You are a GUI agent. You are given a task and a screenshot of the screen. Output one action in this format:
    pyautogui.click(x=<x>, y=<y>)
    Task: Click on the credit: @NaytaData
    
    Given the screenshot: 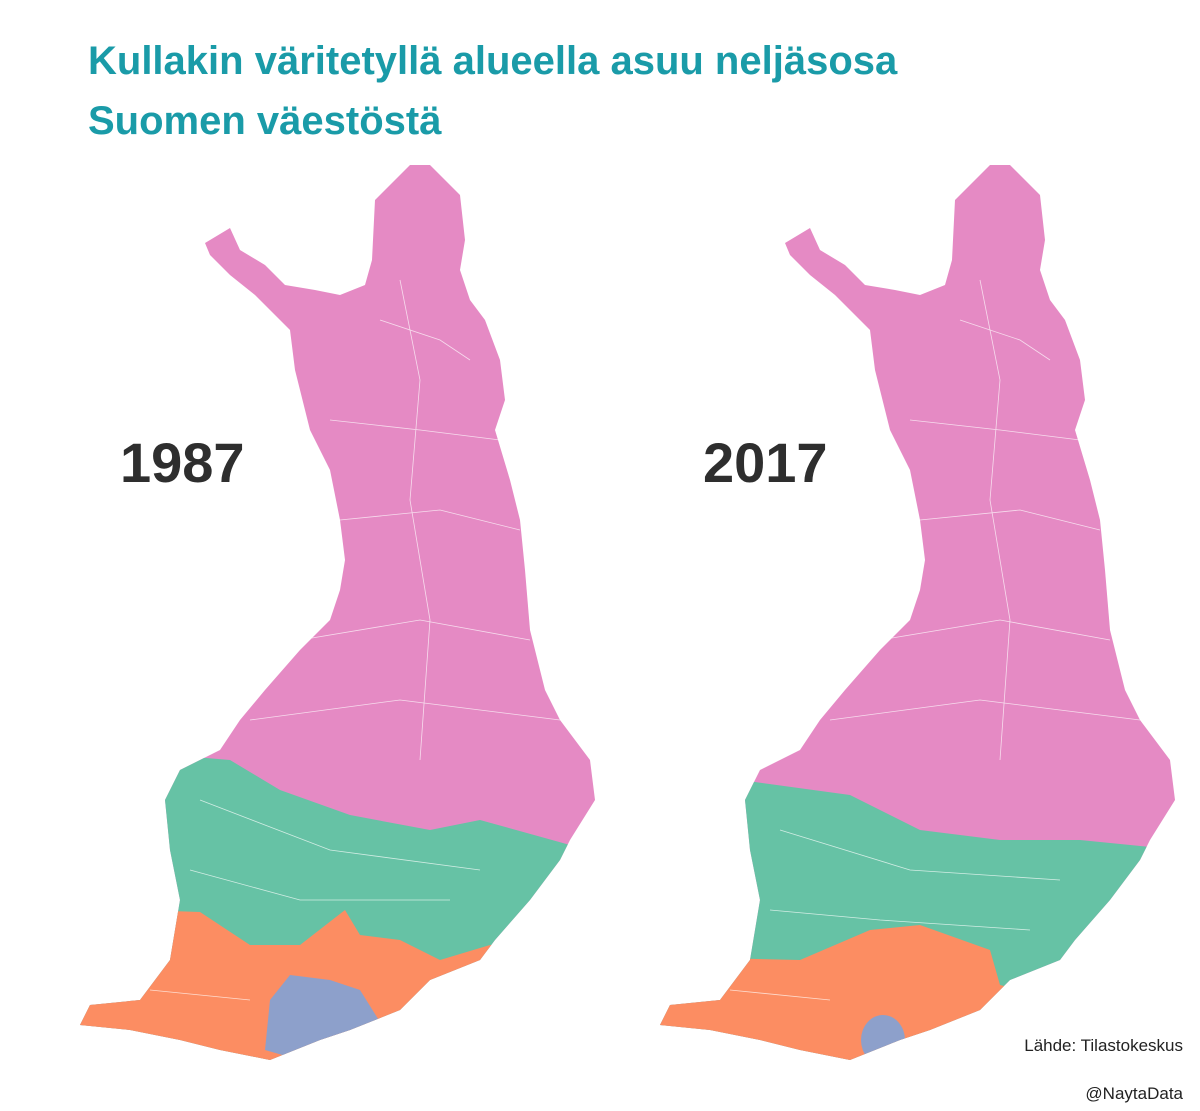 What is the action you would take?
    pyautogui.click(x=1134, y=1093)
    